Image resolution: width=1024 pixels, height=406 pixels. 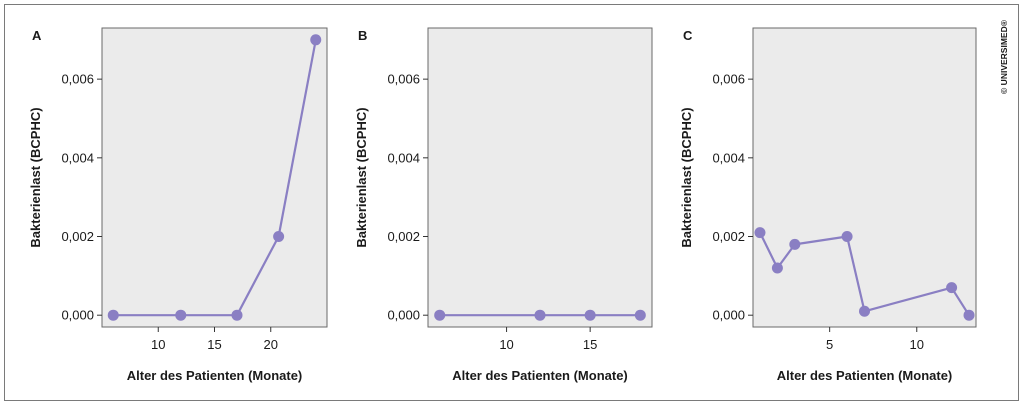 I want to click on panel-a-y-axis-label: Bakterienlast (BCPHC), so click(x=35, y=177).